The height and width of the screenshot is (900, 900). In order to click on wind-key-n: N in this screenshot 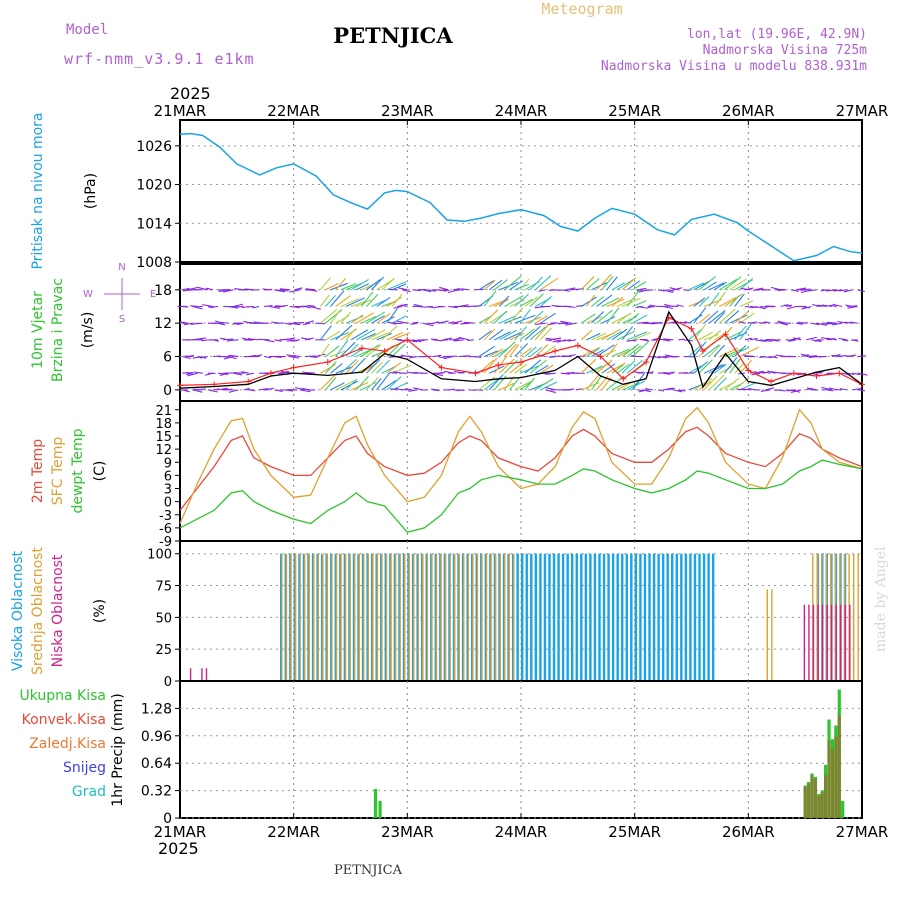, I will do `click(121, 267)`.